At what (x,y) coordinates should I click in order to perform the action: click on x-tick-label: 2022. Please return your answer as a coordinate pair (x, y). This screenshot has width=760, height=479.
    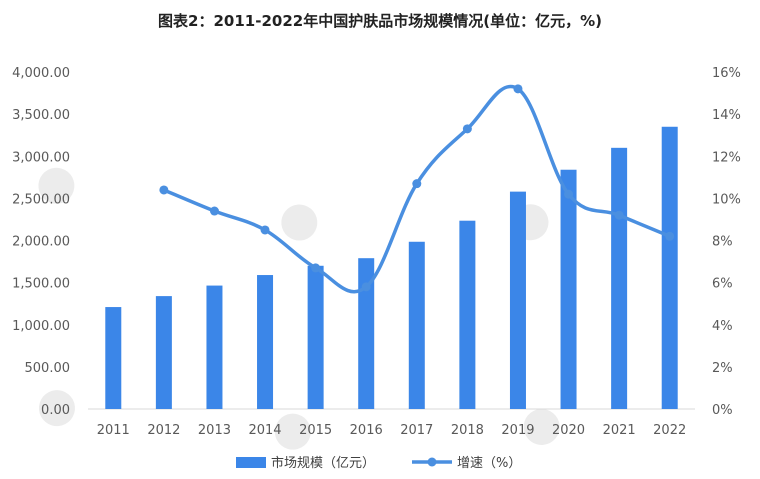
    Looking at the image, I should click on (669, 430).